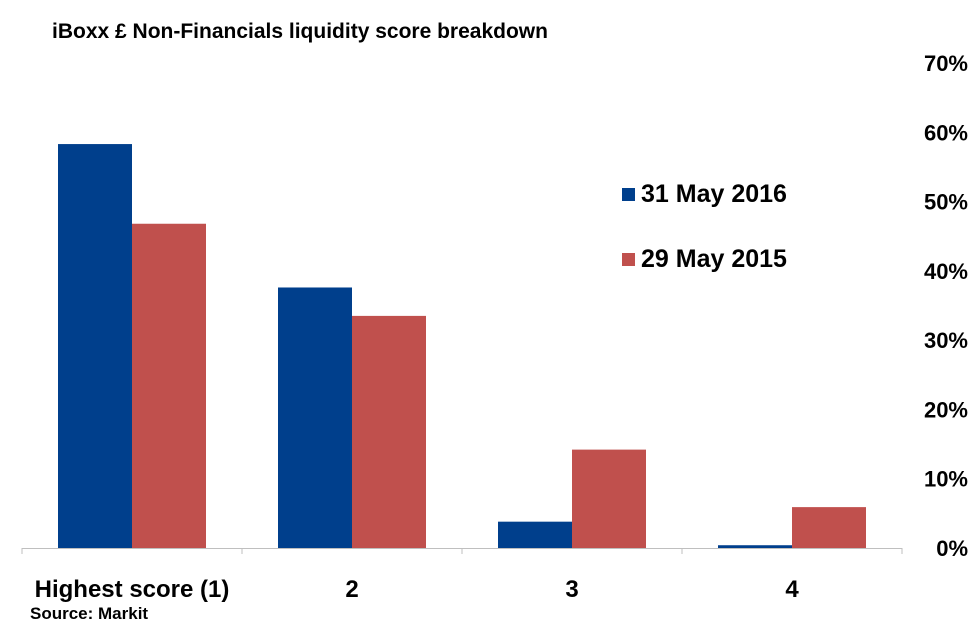  What do you see at coordinates (792, 589) in the screenshot?
I see `x-tick-label: 4` at bounding box center [792, 589].